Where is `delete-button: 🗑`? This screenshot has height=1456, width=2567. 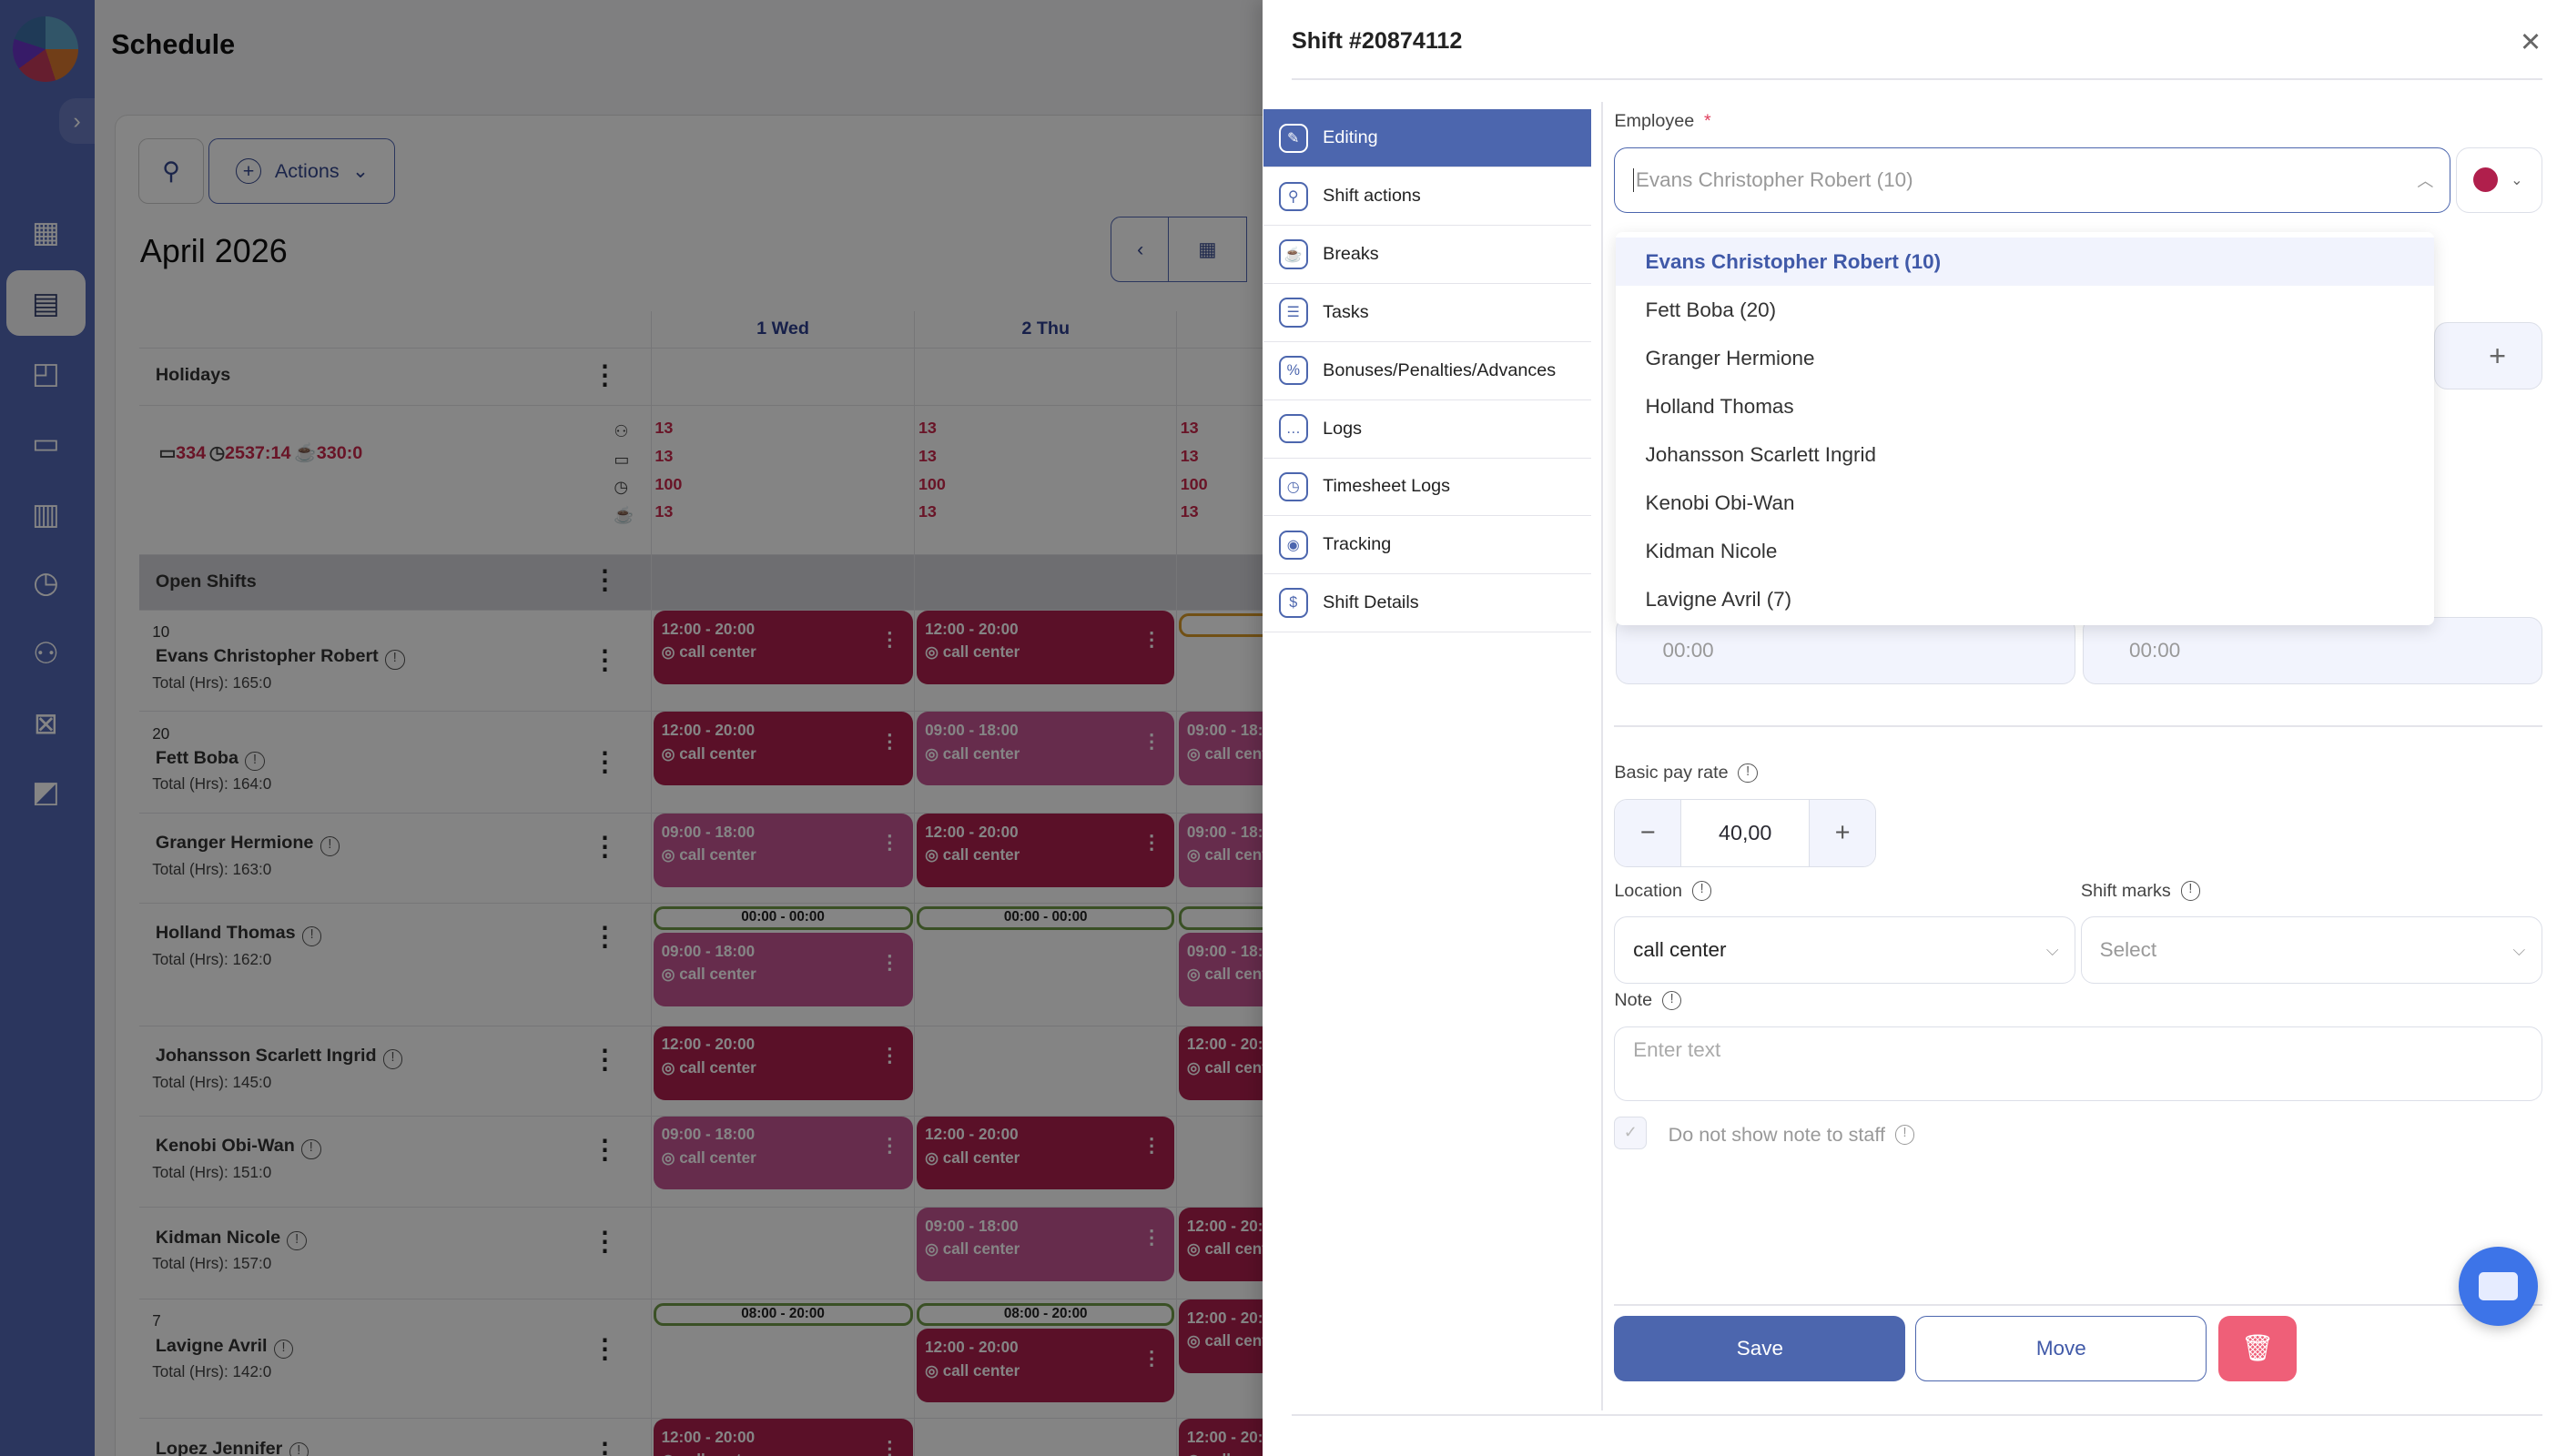 delete-button: 🗑 is located at coordinates (2257, 1348).